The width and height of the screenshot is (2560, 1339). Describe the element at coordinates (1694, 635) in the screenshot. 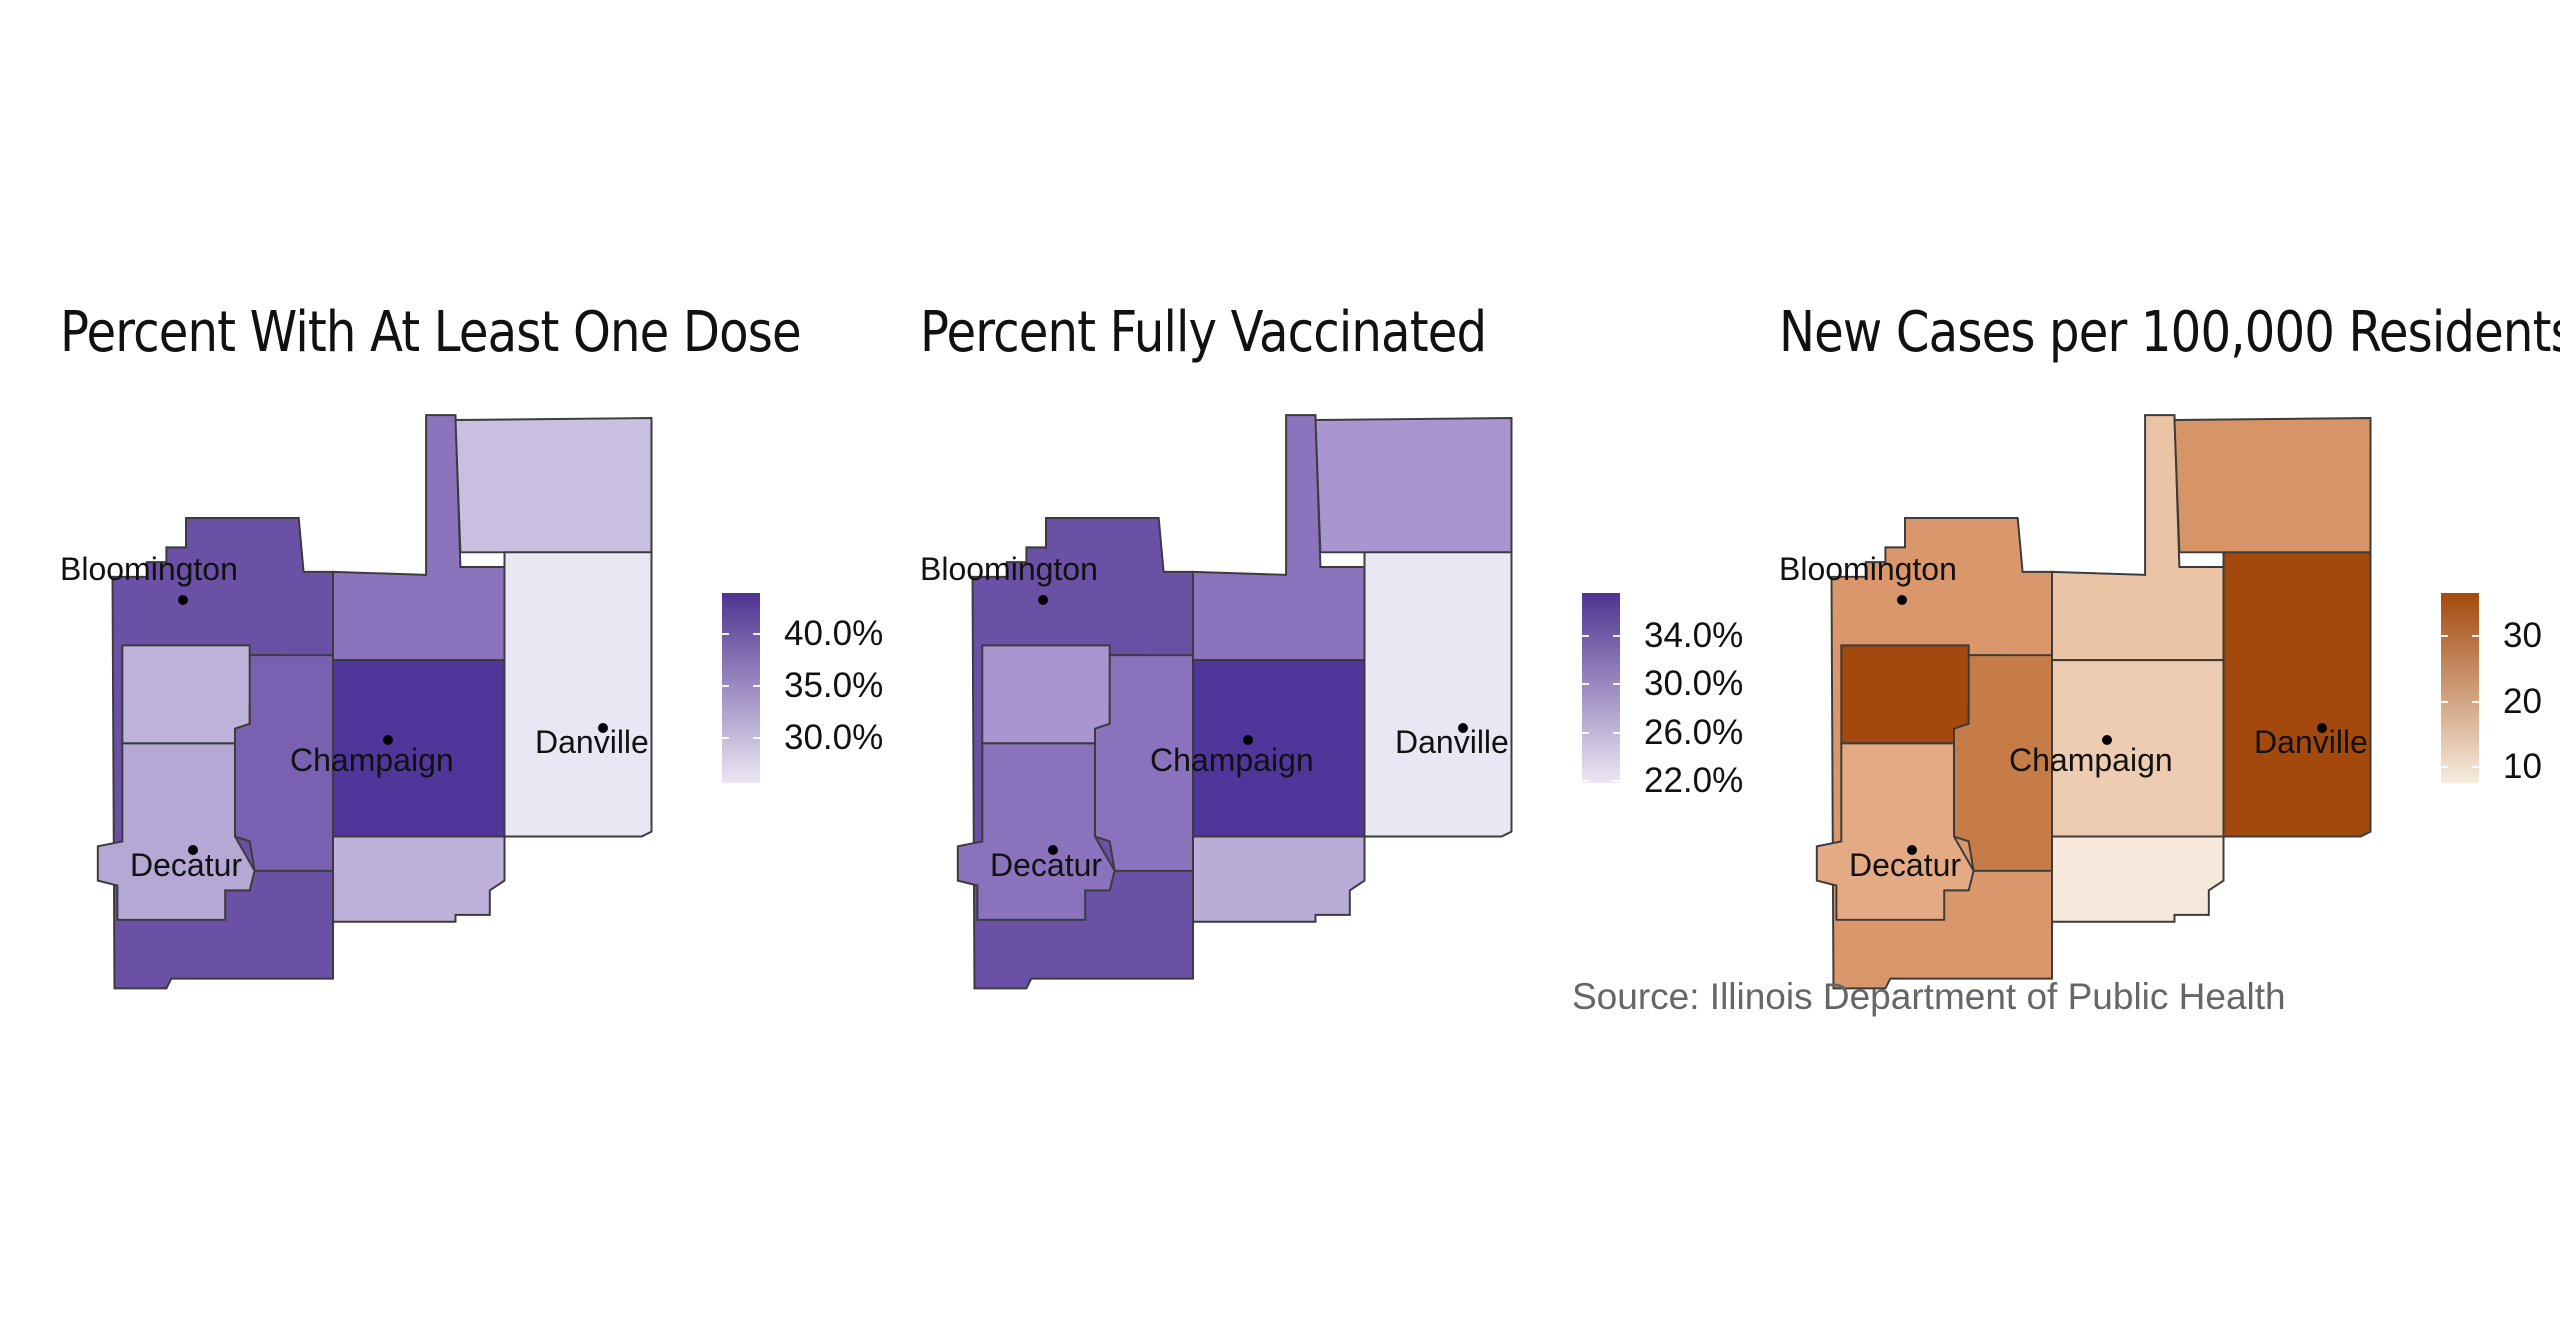

I see `legend-label: 34.0%` at that location.